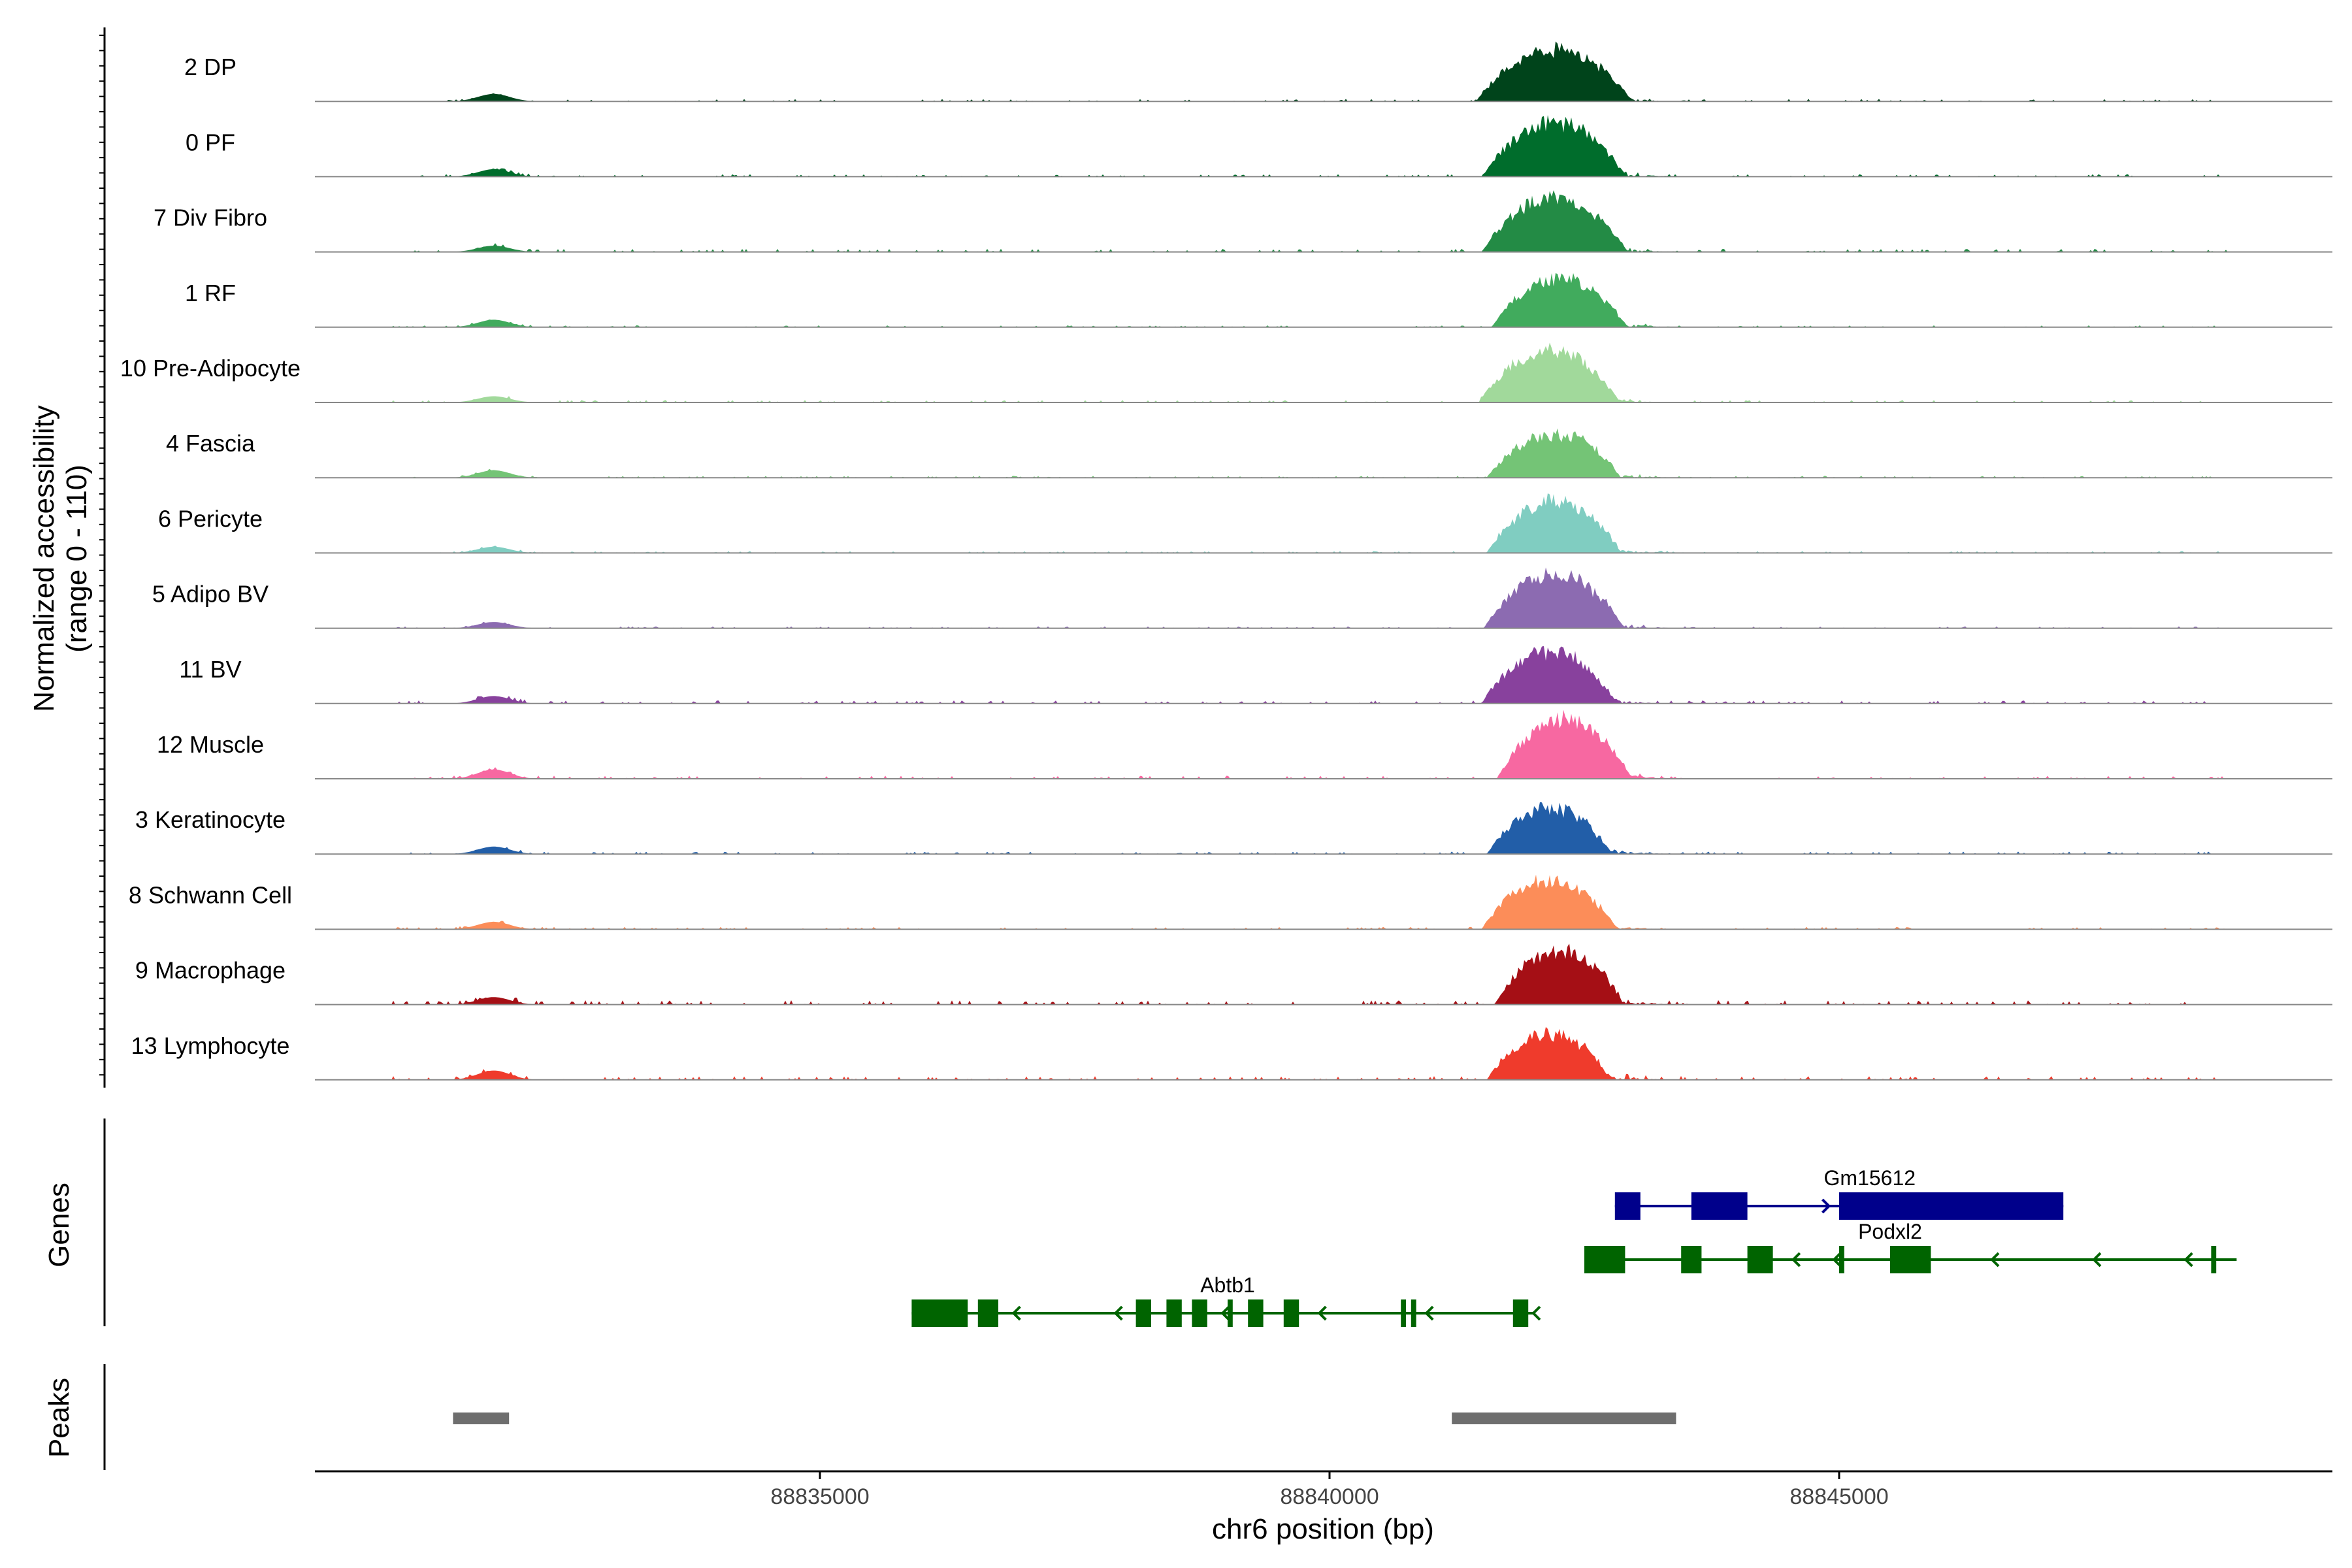 The height and width of the screenshot is (1568, 2352). Describe the element at coordinates (210, 217) in the screenshot. I see `track-label: 7 Div Fibro` at that location.